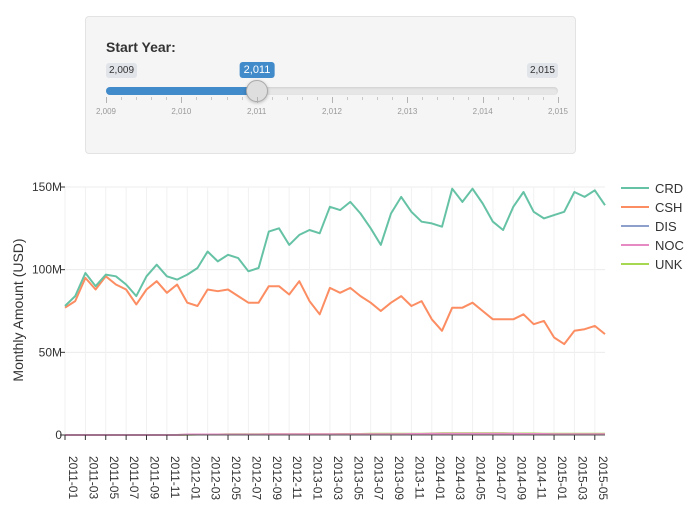  What do you see at coordinates (669, 264) in the screenshot?
I see `legend-label-unk: UNK` at bounding box center [669, 264].